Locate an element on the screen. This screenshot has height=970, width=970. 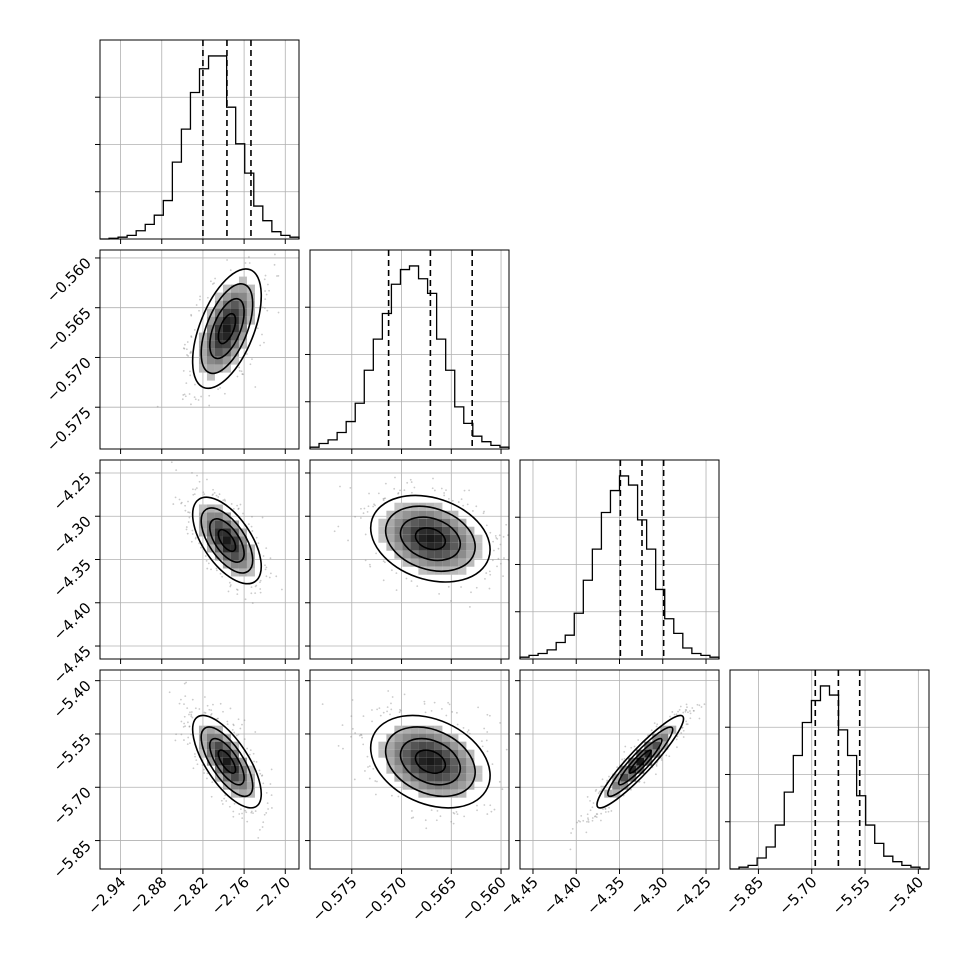
y-tick-label: −4.45 is located at coordinates (72, 664).